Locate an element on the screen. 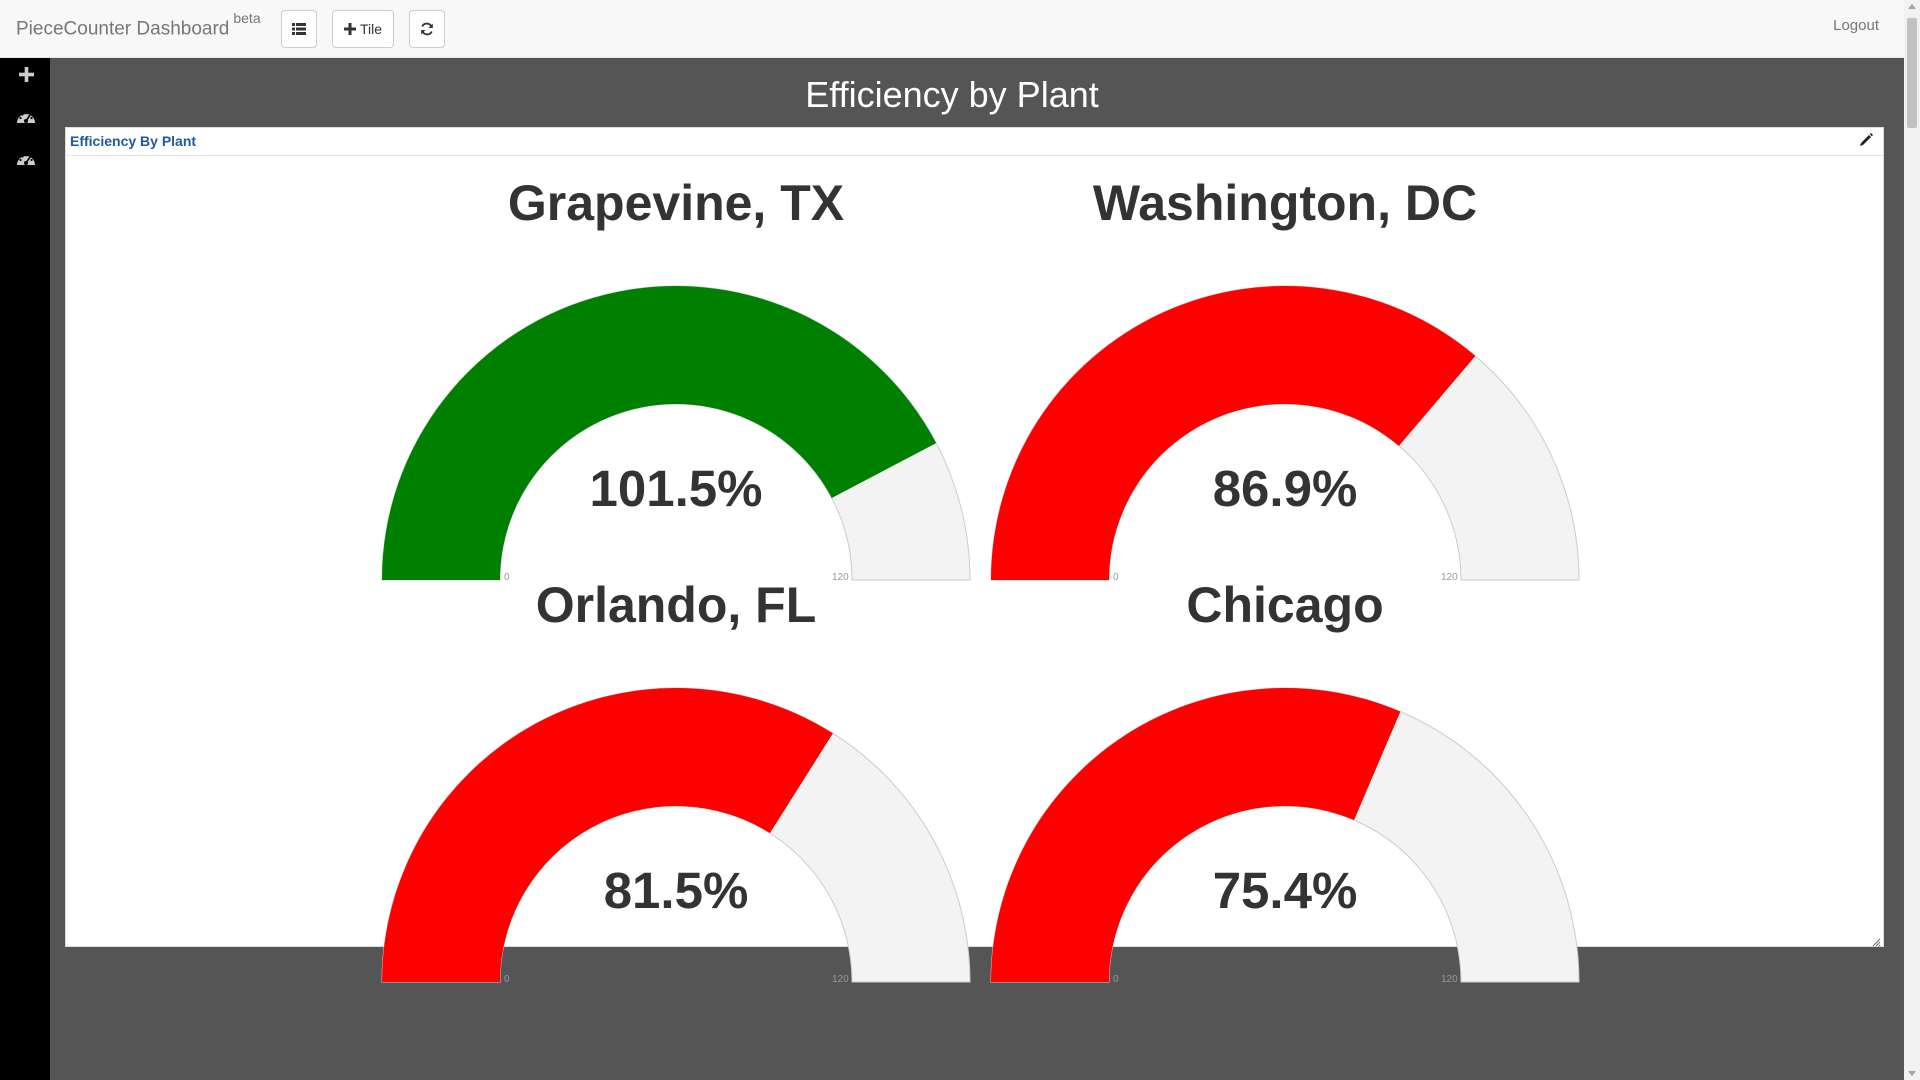 This screenshot has height=1080, width=1920. gauge-title: Grapevine, TX is located at coordinates (676, 203).